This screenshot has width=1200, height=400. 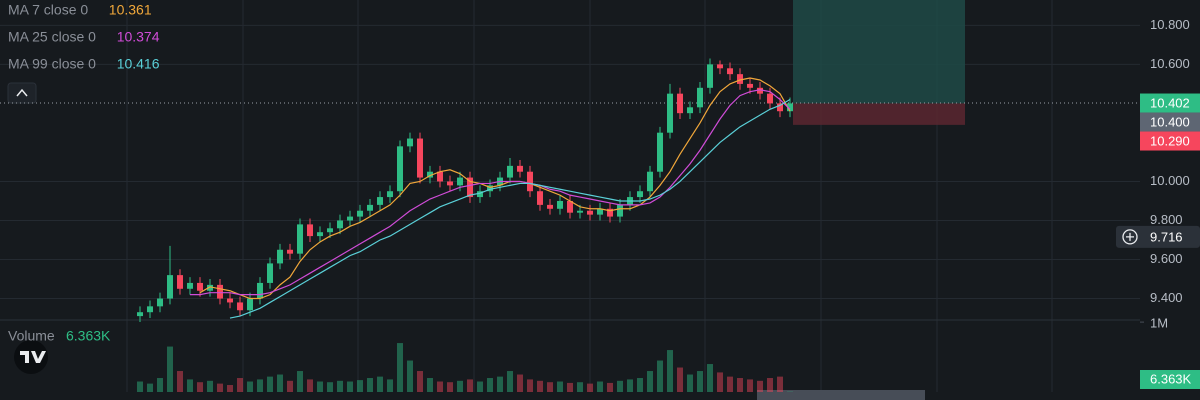 I want to click on indicator-value: 10.361, so click(x=130, y=10).